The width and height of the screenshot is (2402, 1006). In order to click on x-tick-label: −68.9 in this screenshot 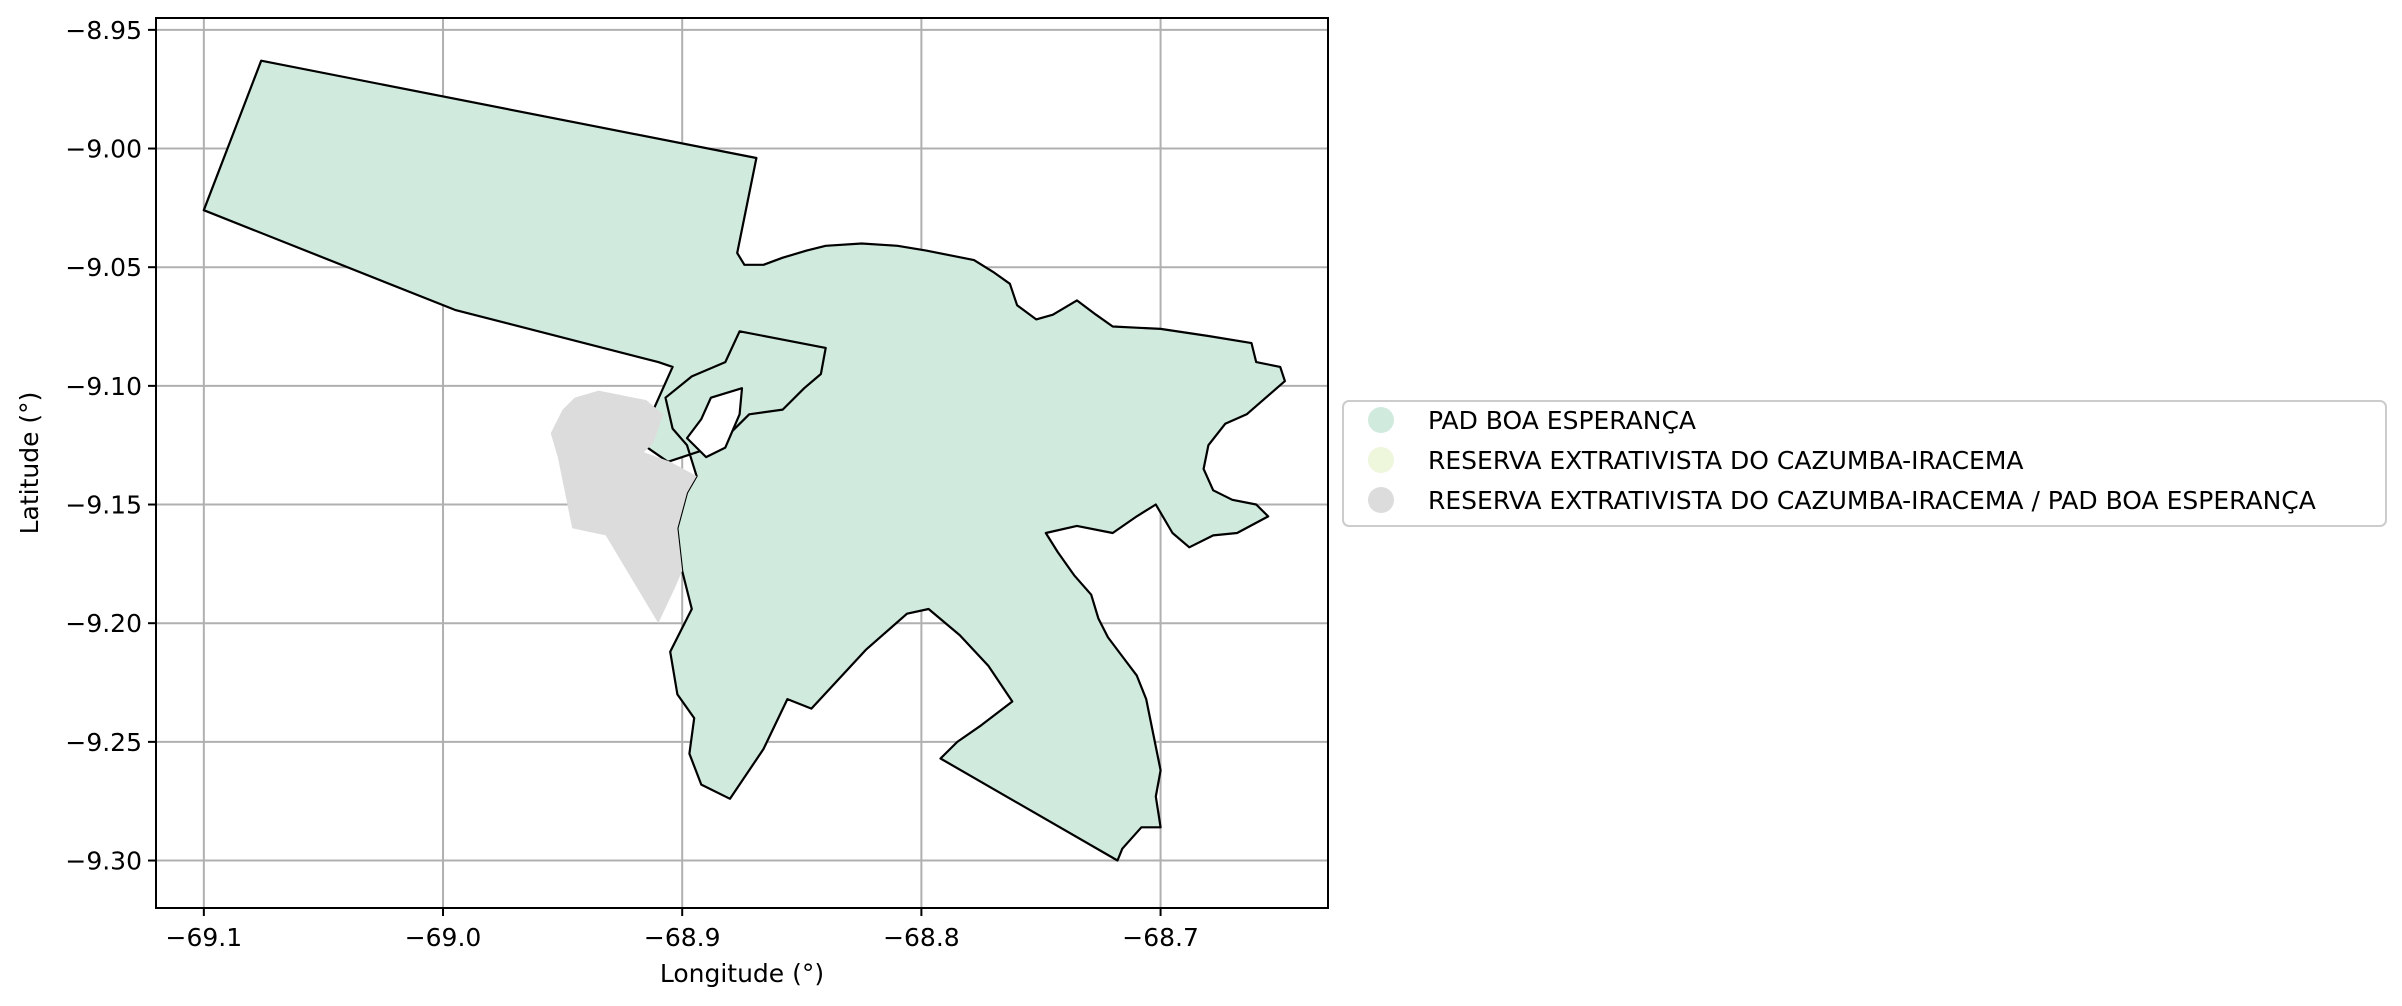, I will do `click(682, 937)`.